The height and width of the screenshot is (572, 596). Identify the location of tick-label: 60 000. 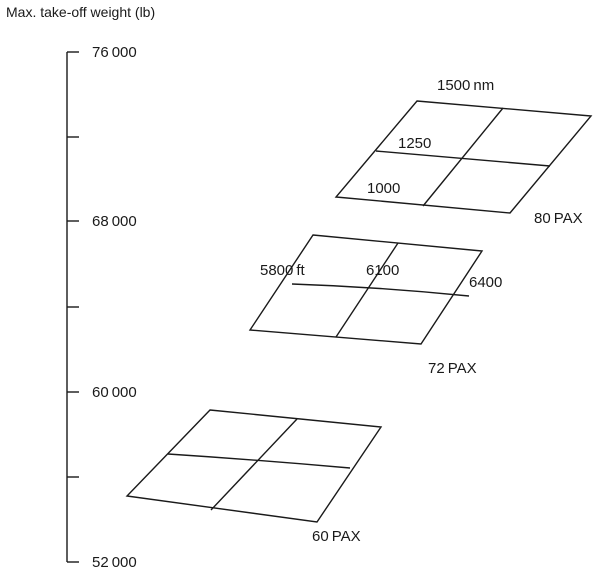
(114, 392).